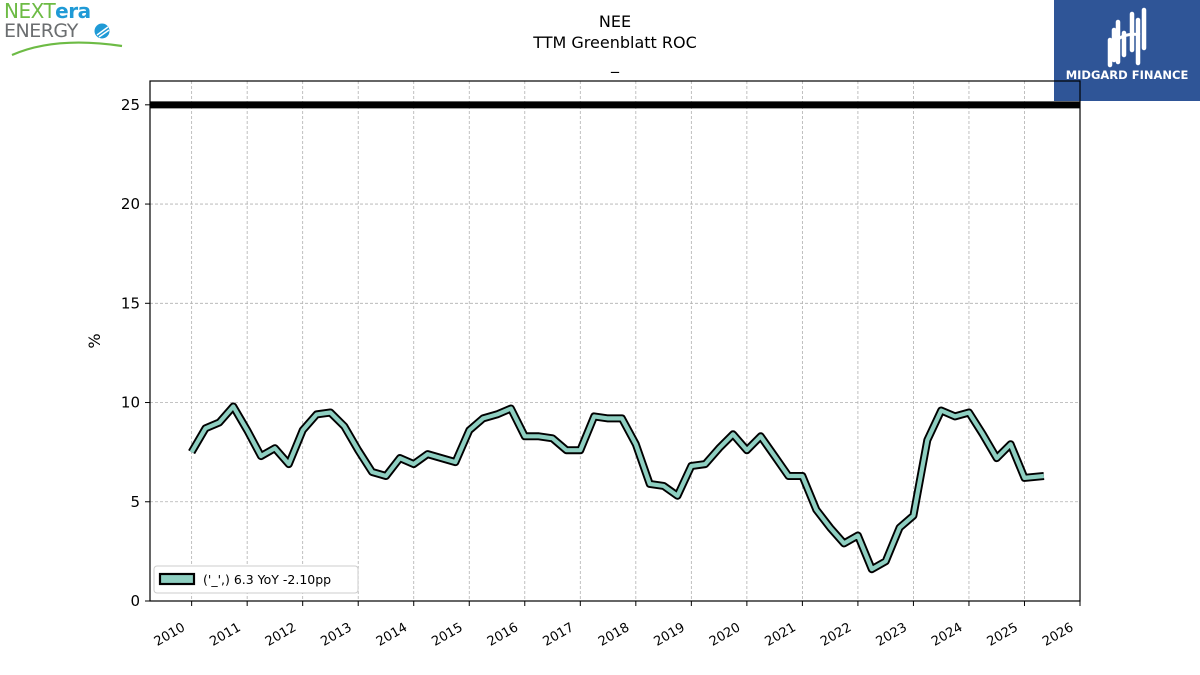 The width and height of the screenshot is (1200, 675). What do you see at coordinates (670, 635) in the screenshot?
I see `x-tick-label: 2019` at bounding box center [670, 635].